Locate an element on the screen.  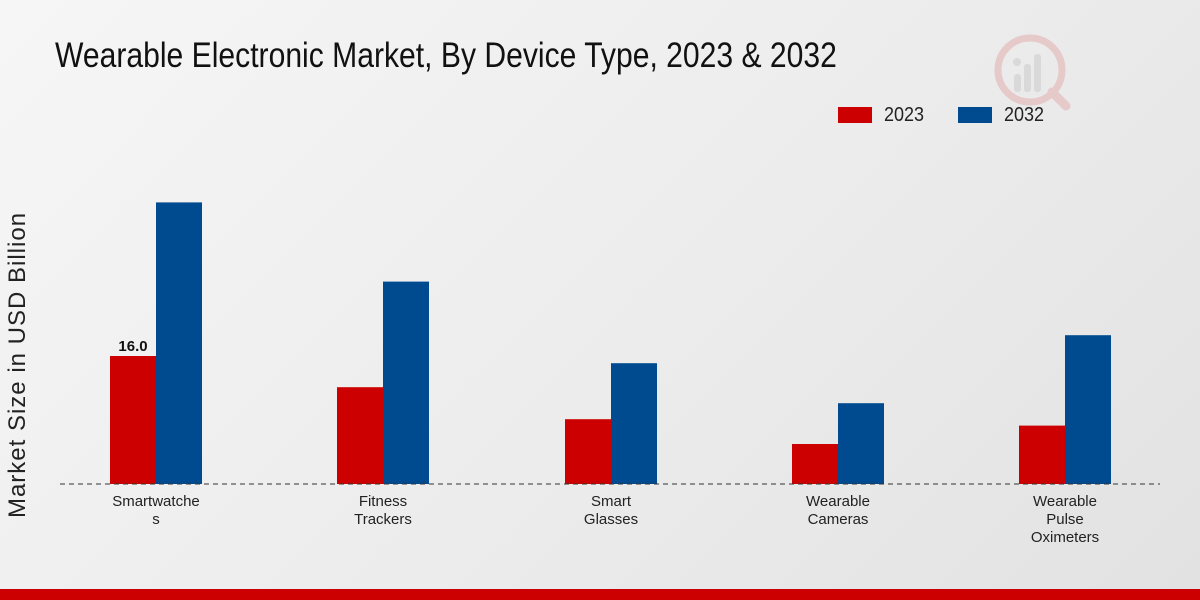
x-tick-label-wearablepulseoximeters: Wearable Pulse Oximeters is located at coordinates (1065, 519).